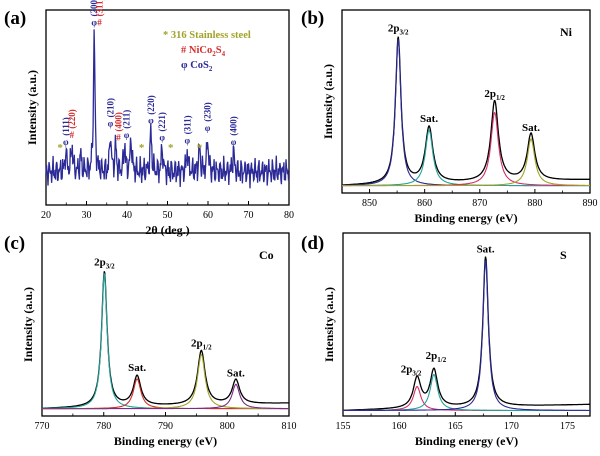 This screenshot has height=456, width=600. What do you see at coordinates (167, 230) in the screenshot?
I see `x-axis-label: 2θ (deg.)` at bounding box center [167, 230].